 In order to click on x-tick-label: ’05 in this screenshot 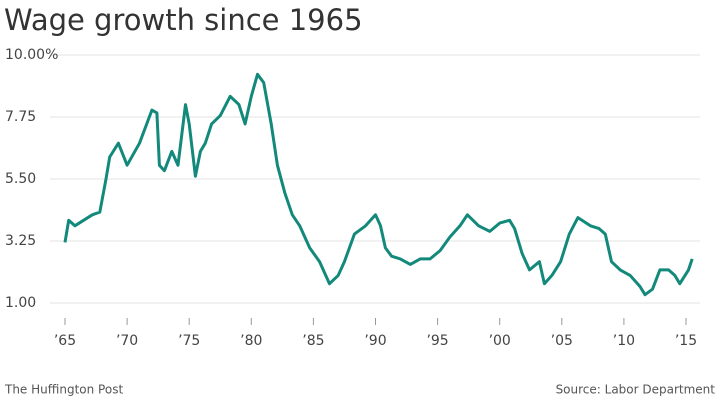, I will do `click(562, 341)`.